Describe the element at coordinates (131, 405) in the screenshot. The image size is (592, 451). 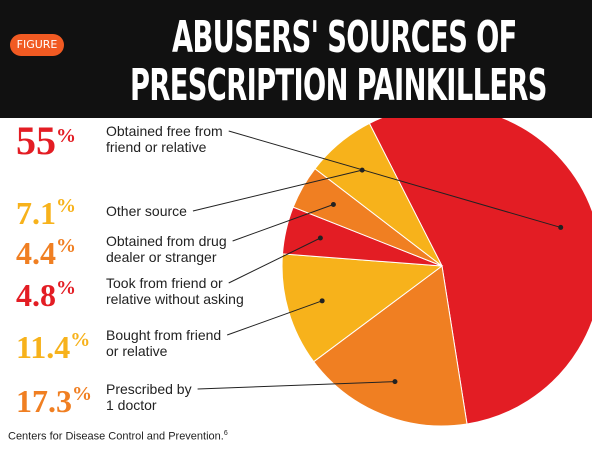
I see `slice-label-1-line-1: 1 doctor` at that location.